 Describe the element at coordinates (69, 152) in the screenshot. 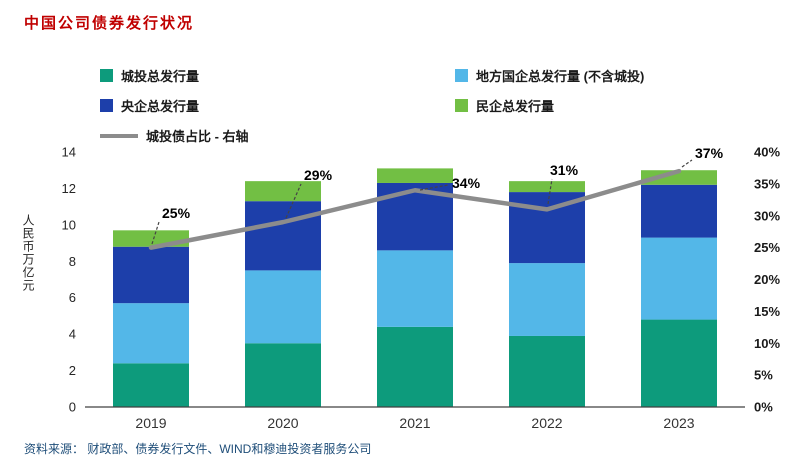

I see `y-axis-tick: 14` at that location.